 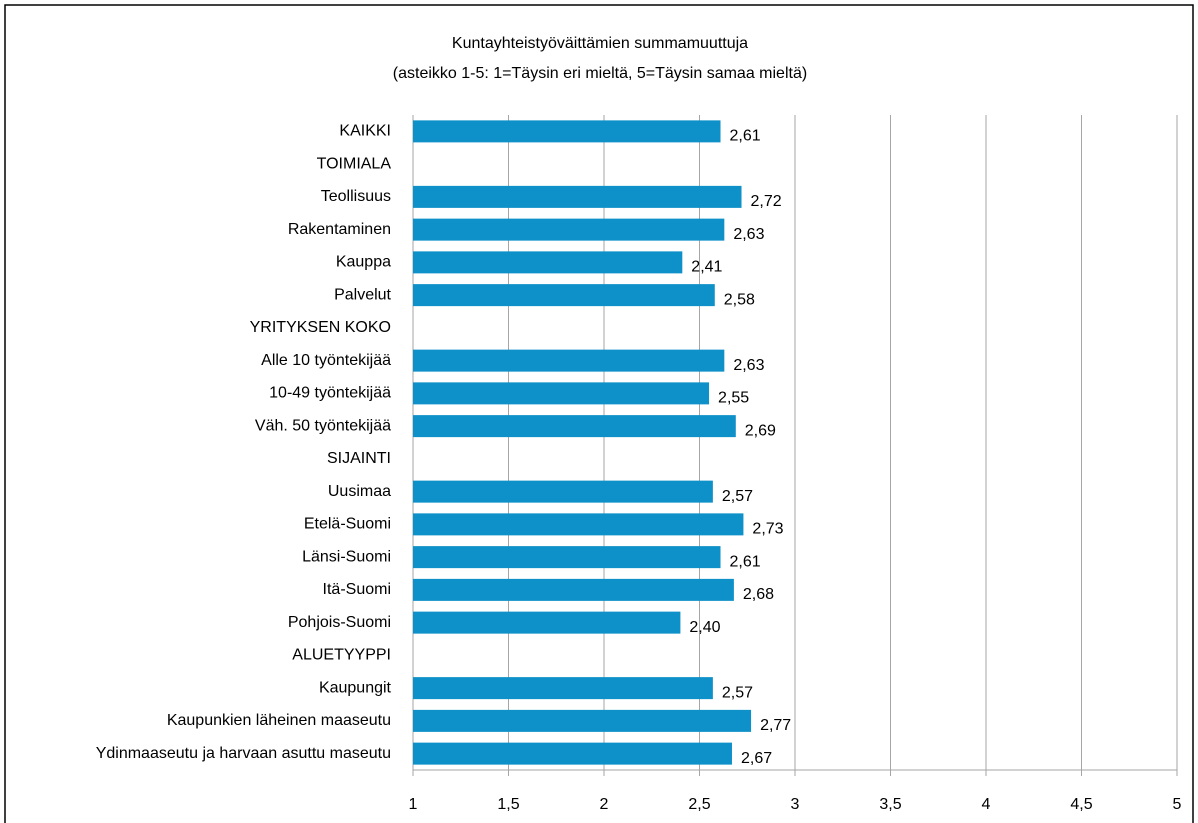 I want to click on data-label: 2,41, so click(x=706, y=267).